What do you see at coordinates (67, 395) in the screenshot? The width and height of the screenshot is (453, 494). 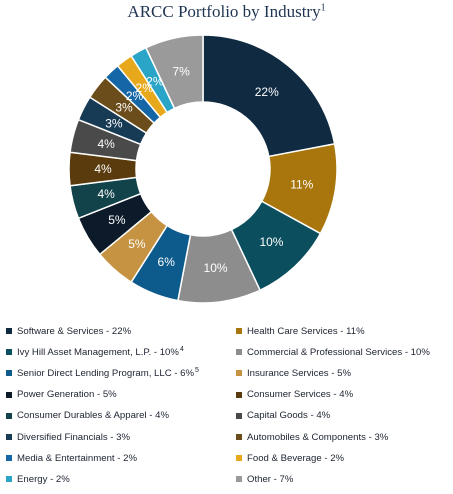 I see `legend-label: Power Generation - 5%` at bounding box center [67, 395].